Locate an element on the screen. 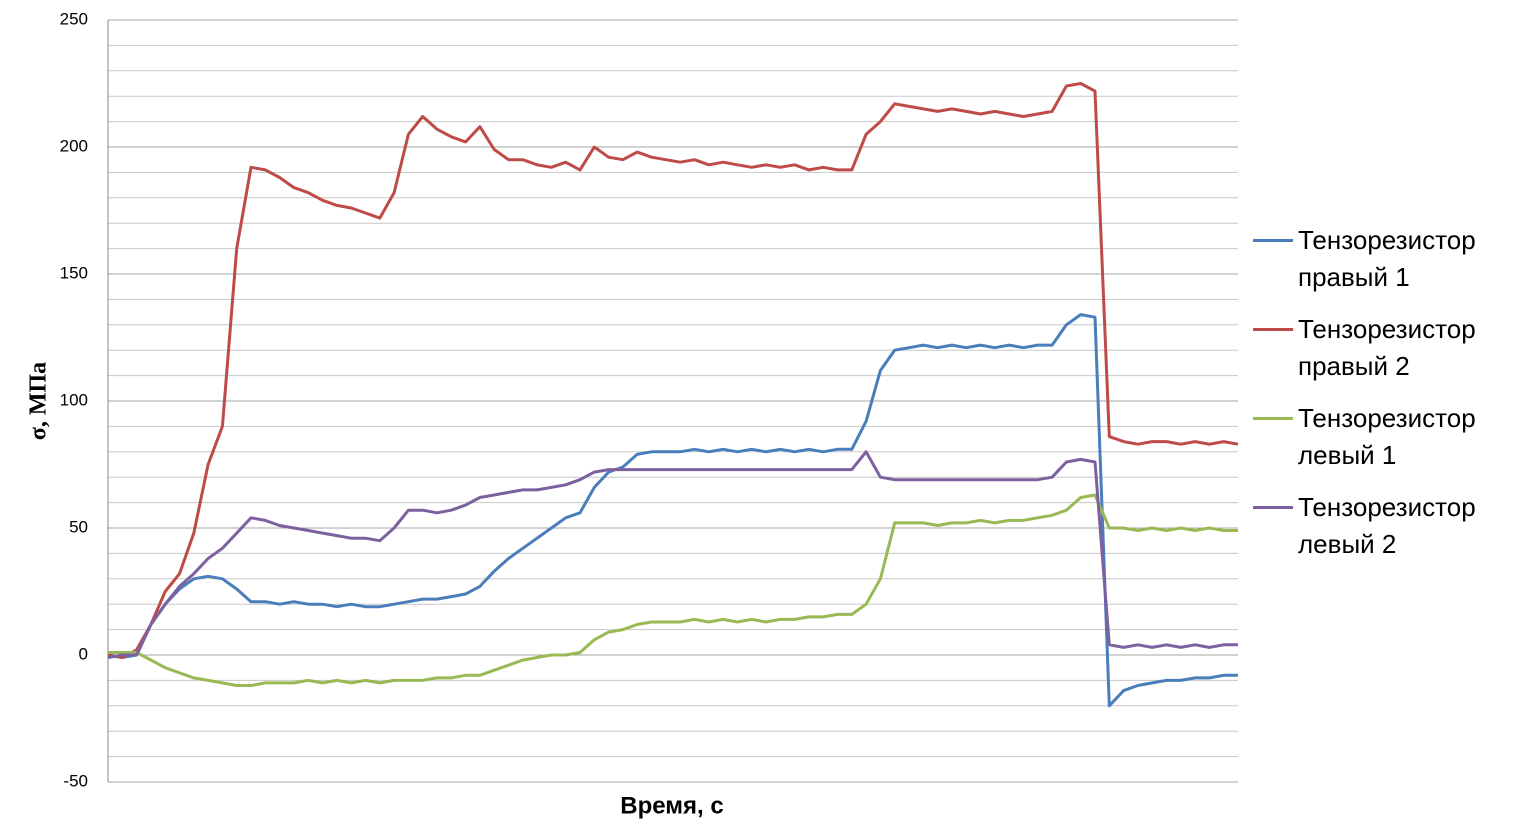 This screenshot has height=831, width=1515. y-tick-label: 200 is located at coordinates (74, 145).